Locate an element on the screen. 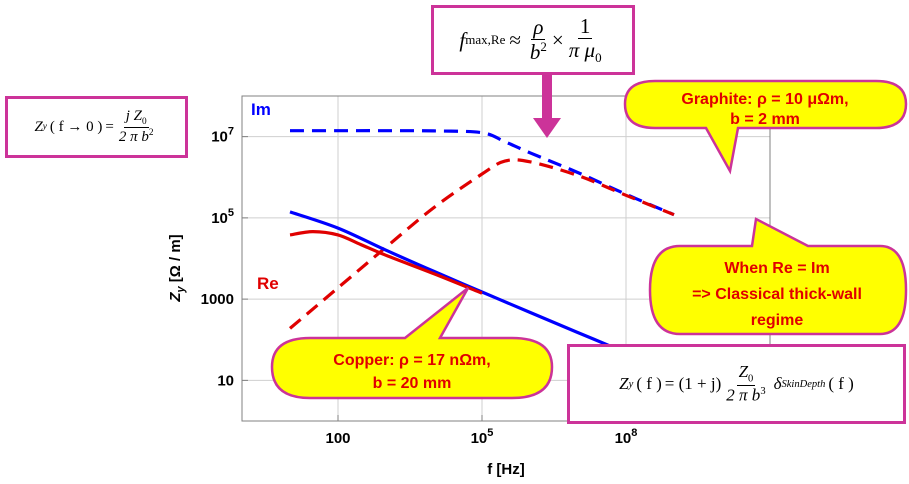 The height and width of the screenshot is (484, 909). graphite-callout-line2: b = 2 mm is located at coordinates (765, 119).